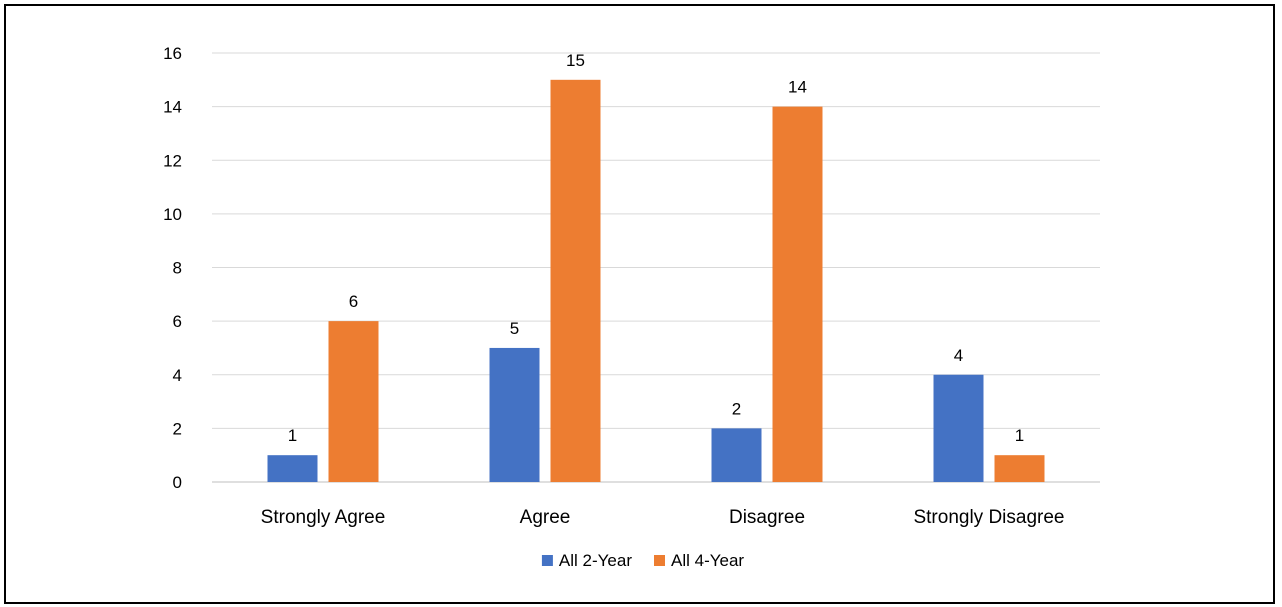 This screenshot has height=607, width=1282. I want to click on y-axis-ticks: 0 2 4 6 8 10 12 14 16, so click(172, 268).